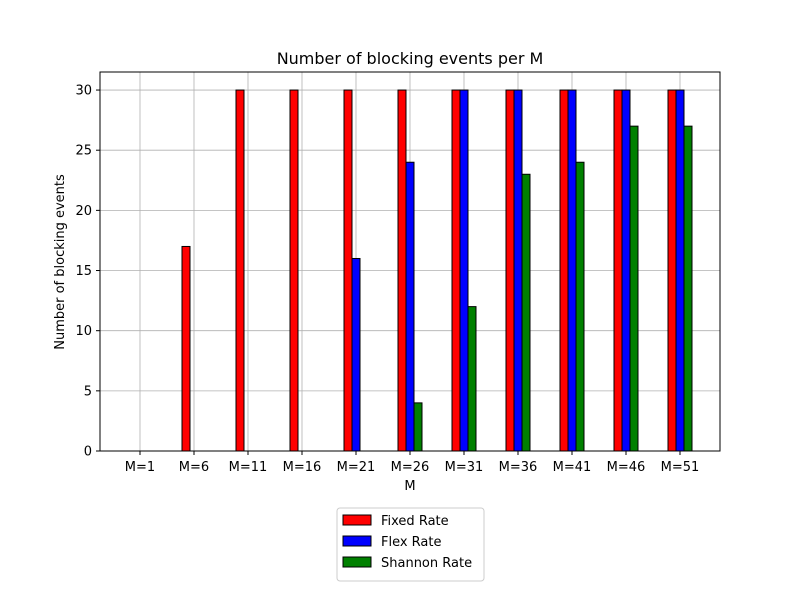 This screenshot has width=800, height=604. Describe the element at coordinates (464, 270) in the screenshot. I see `bar-flex-rate-m31` at that location.